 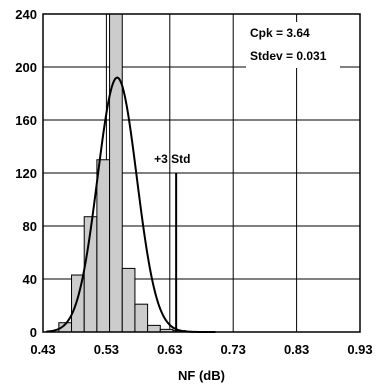 I want to click on y-tick-label: 120, so click(x=26, y=173).